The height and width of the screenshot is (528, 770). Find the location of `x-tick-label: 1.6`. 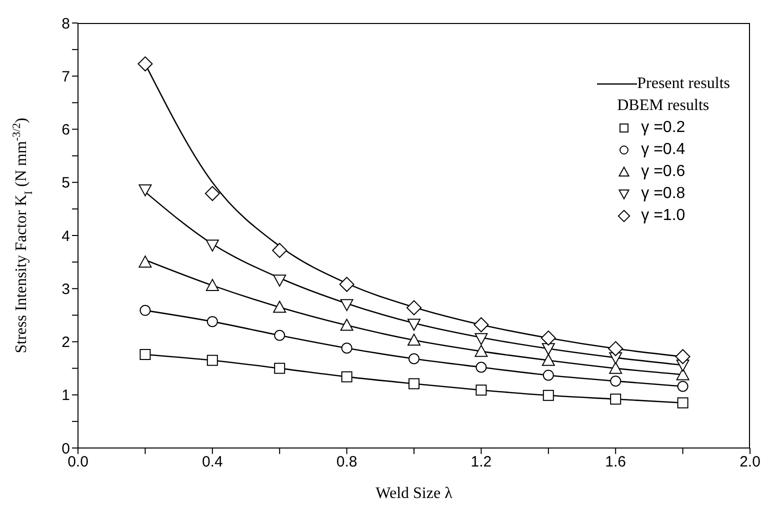

x-tick-label: 1.6 is located at coordinates (615, 462).